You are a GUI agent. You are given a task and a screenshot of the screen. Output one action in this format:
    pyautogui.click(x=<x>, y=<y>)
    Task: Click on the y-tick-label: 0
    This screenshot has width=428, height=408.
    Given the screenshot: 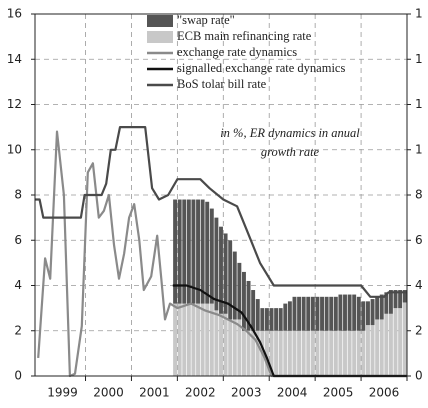 What is the action you would take?
    pyautogui.click(x=18, y=376)
    